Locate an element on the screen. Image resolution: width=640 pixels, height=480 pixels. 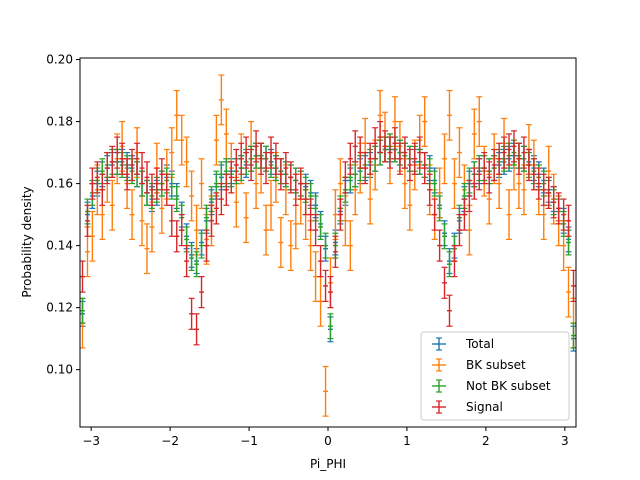
legend-item: Signal is located at coordinates (467, 407).